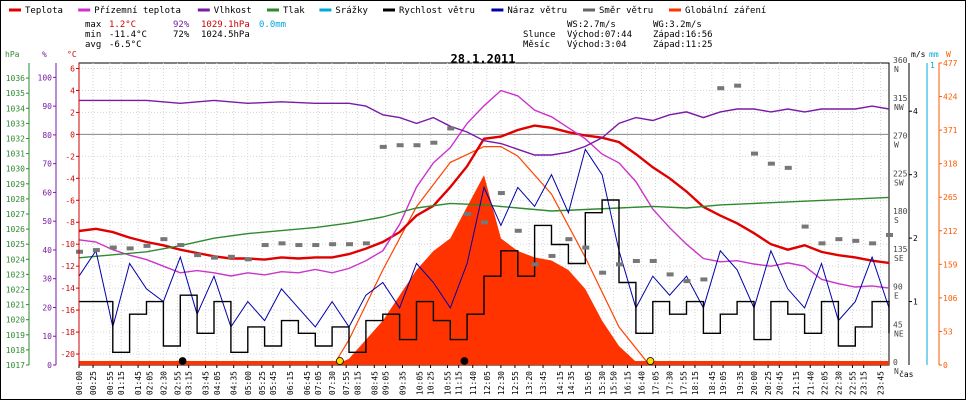 The image size is (966, 400). What do you see at coordinates (225, 35) in the screenshot?
I see `stat-min-press: 1024.5hPa` at bounding box center [225, 35].